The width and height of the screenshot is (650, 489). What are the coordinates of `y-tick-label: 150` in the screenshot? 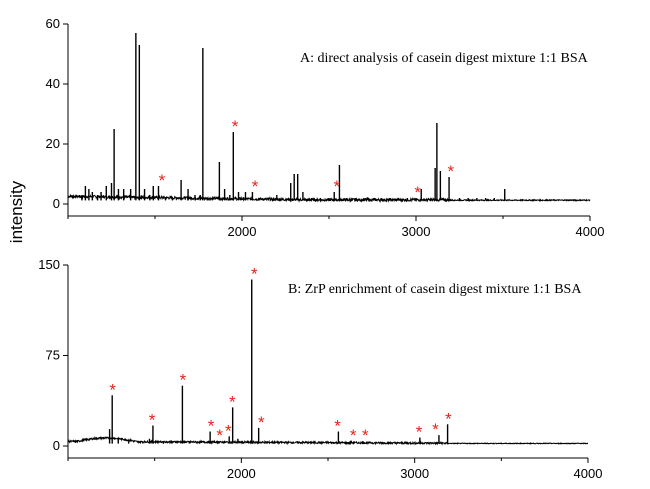 It's located at (49, 264).